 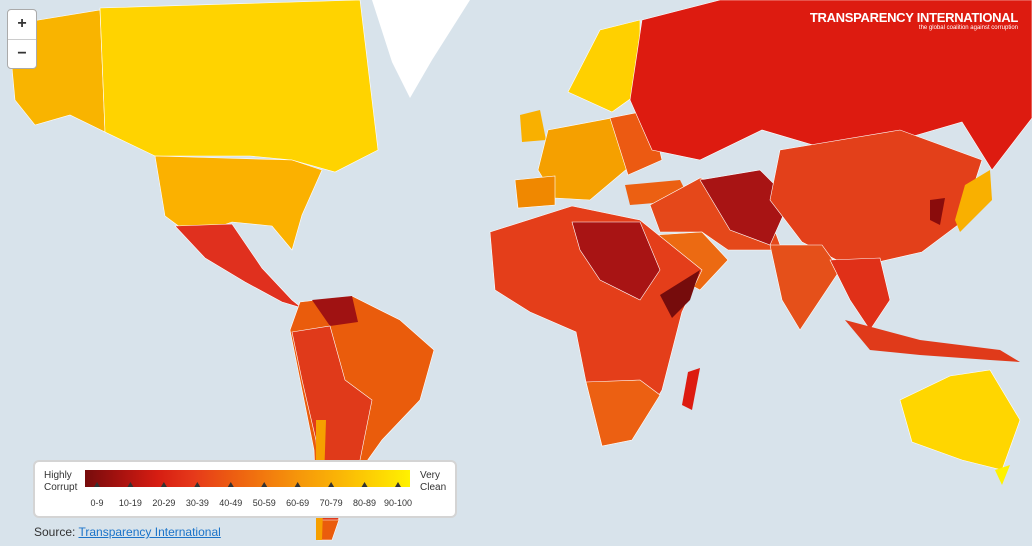 I want to click on canada, so click(x=239, y=86).